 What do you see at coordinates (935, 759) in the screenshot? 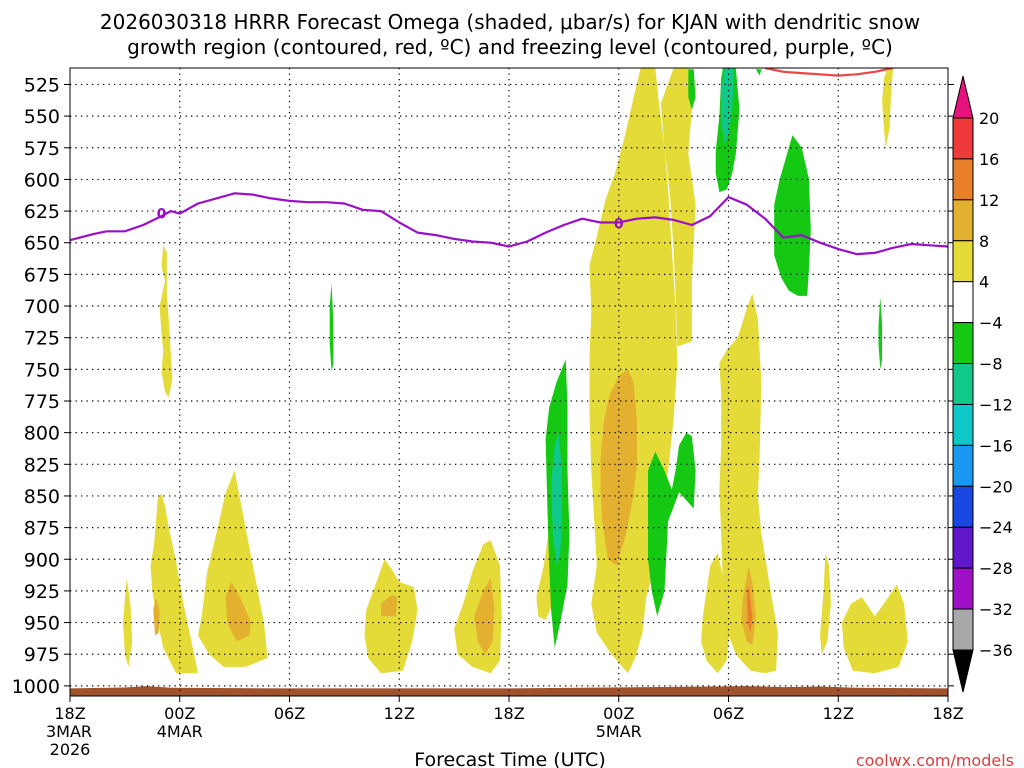
I see `watermark: coolwx.com/models` at bounding box center [935, 759].